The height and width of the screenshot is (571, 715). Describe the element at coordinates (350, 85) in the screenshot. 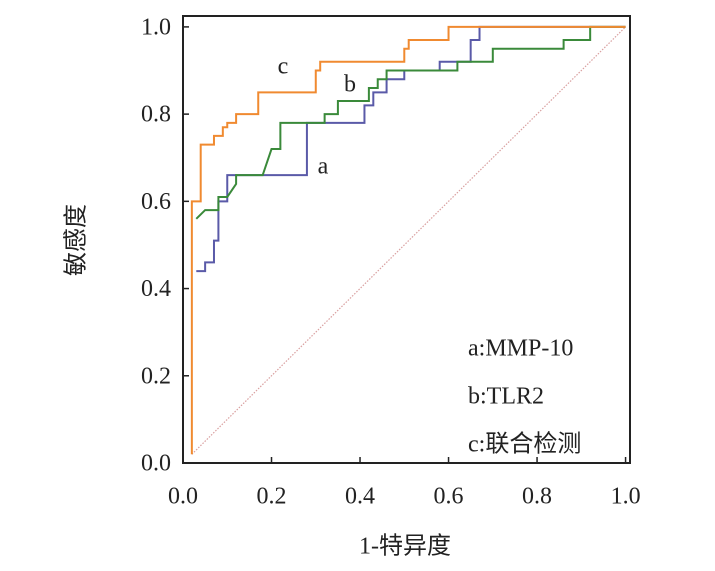

I see `curve-label: b` at that location.